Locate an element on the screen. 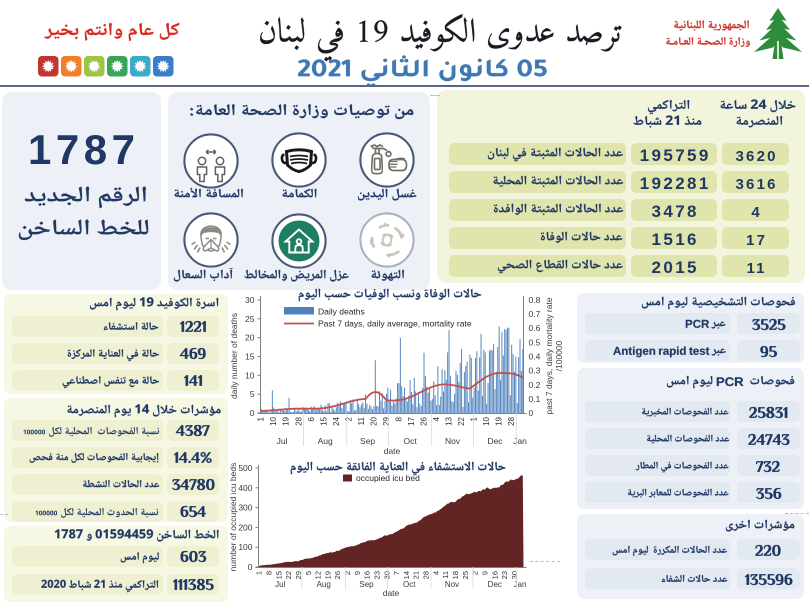 The image size is (809, 606). svg-text: 24 is located at coordinates (336, 420).